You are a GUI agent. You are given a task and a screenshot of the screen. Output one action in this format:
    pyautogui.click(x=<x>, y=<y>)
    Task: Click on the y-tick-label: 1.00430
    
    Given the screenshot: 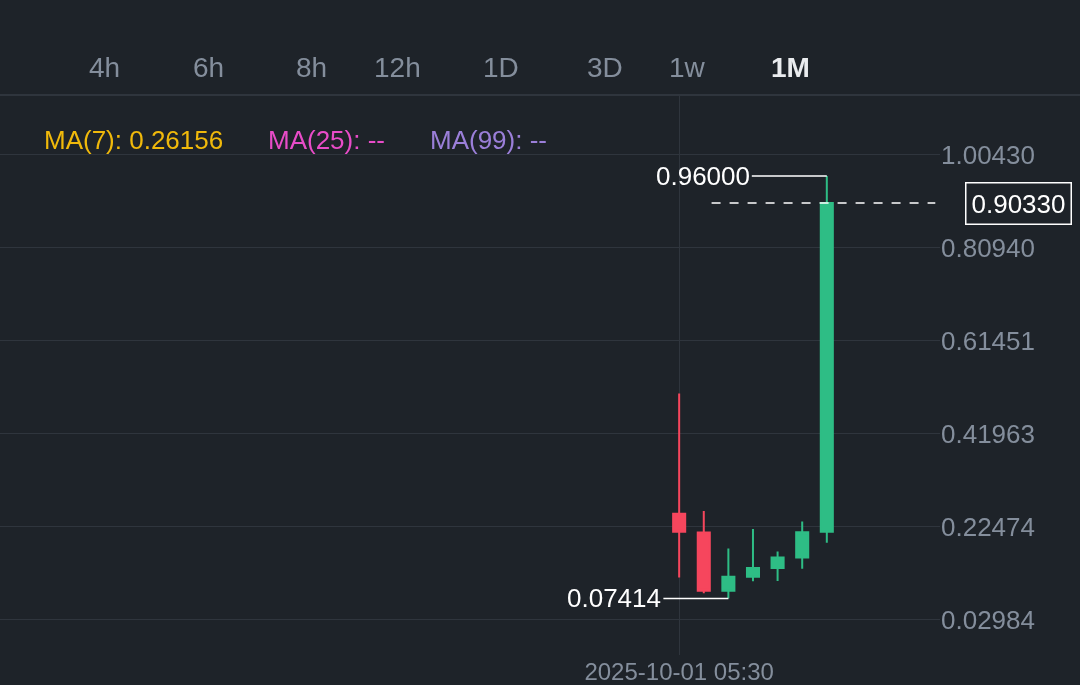 What is the action you would take?
    pyautogui.click(x=988, y=155)
    